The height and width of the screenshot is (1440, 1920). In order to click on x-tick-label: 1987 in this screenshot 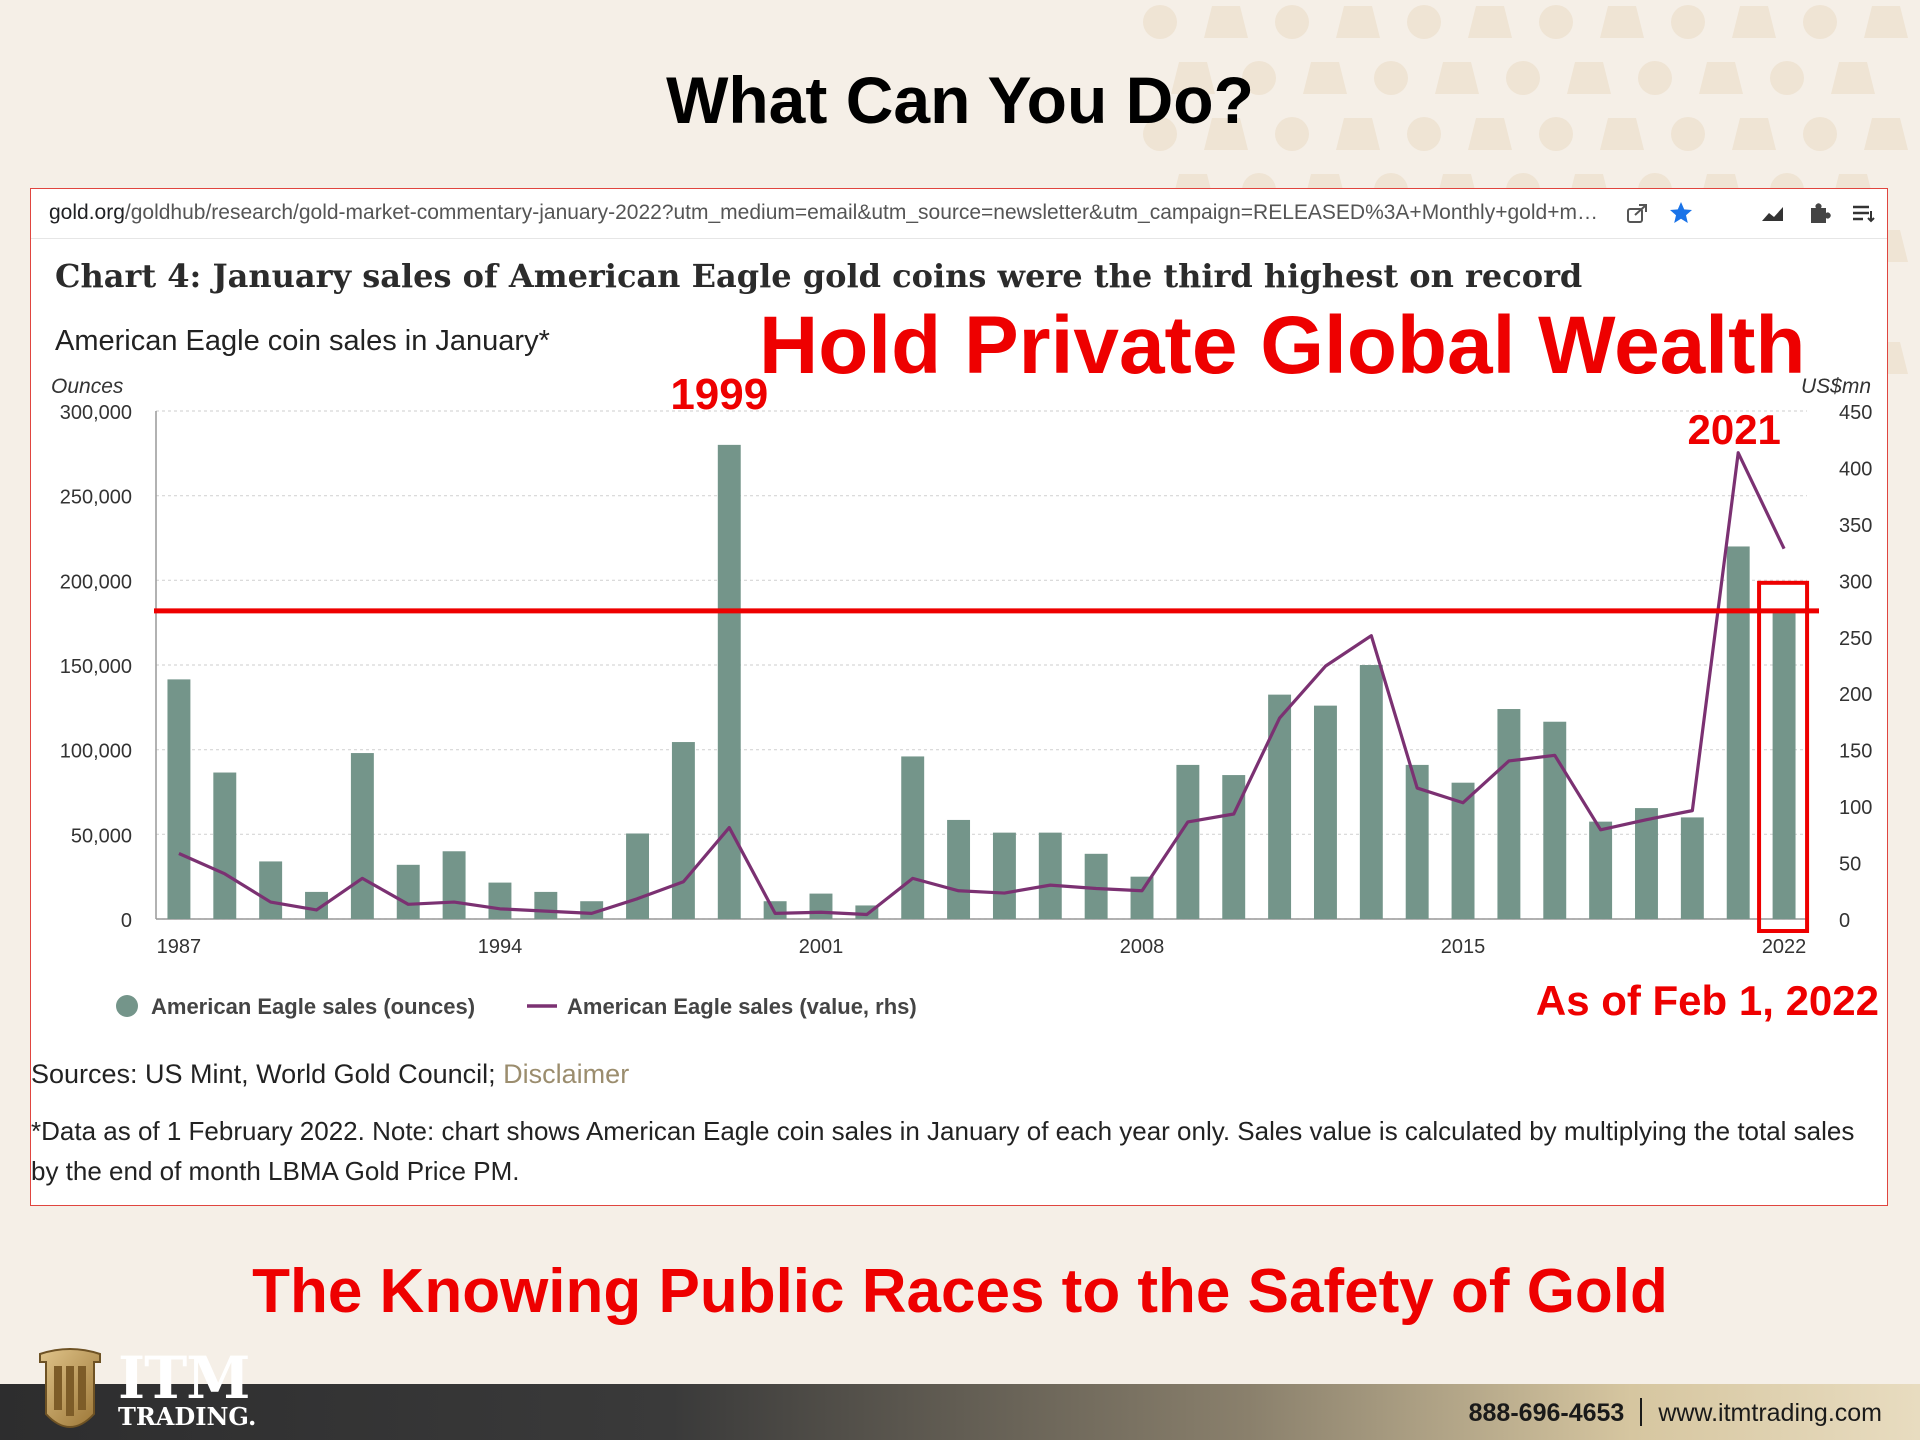, I will do `click(179, 947)`.